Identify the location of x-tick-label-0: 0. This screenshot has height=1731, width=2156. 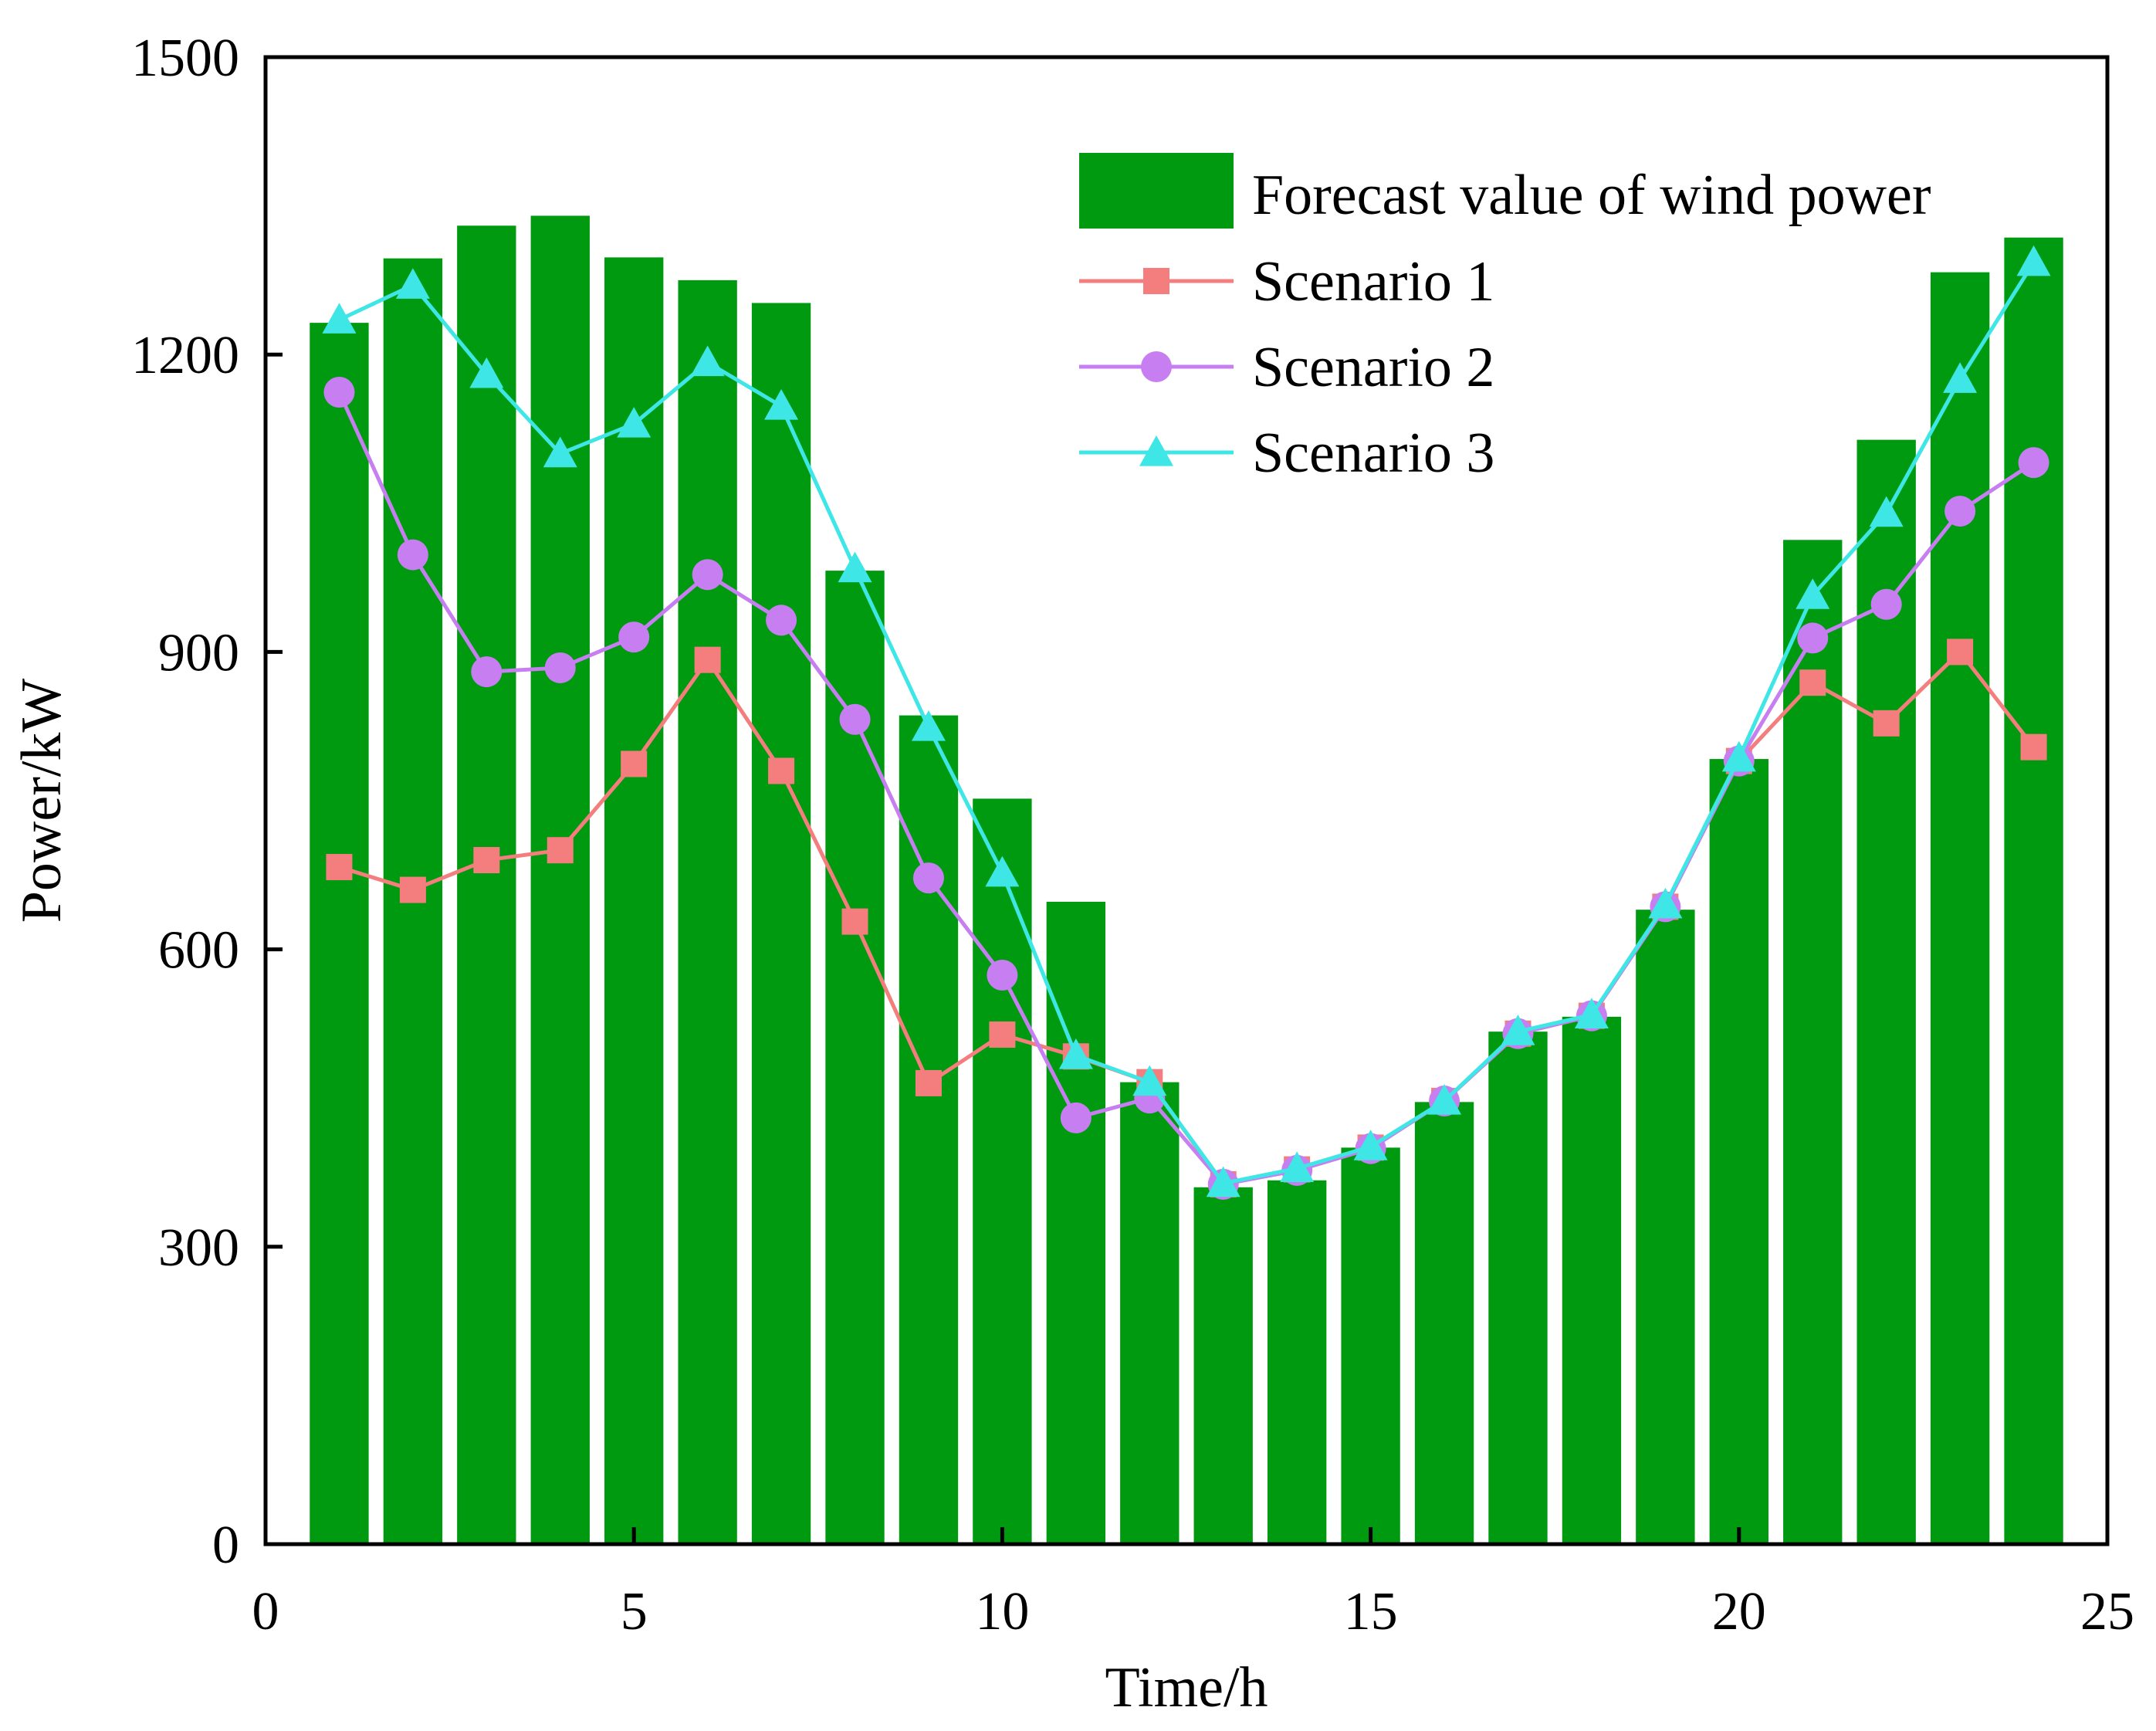
(265, 1611).